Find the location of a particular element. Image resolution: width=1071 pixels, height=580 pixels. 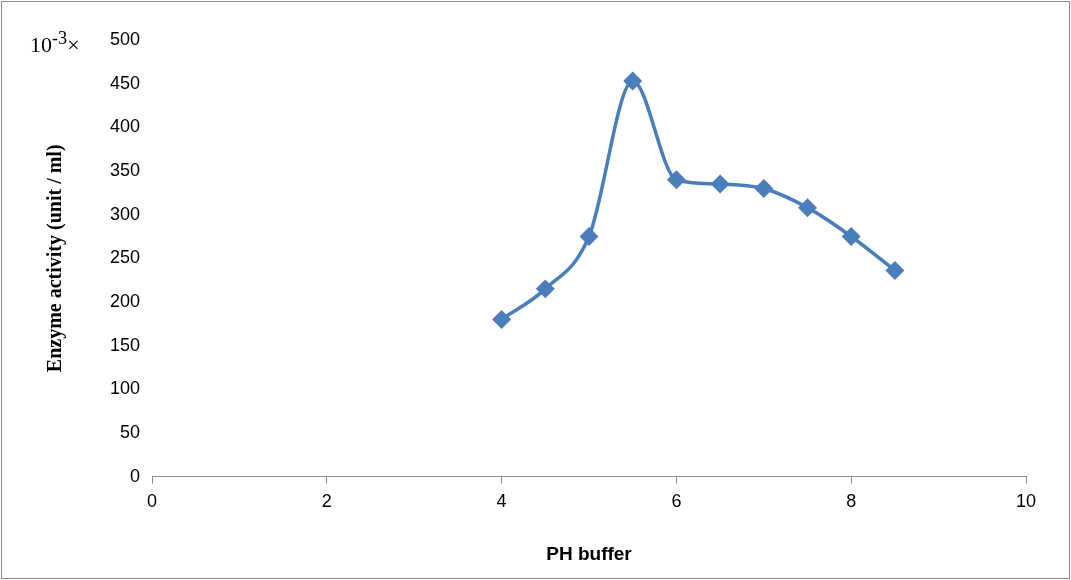

x-tick-label: 8 is located at coordinates (851, 501).